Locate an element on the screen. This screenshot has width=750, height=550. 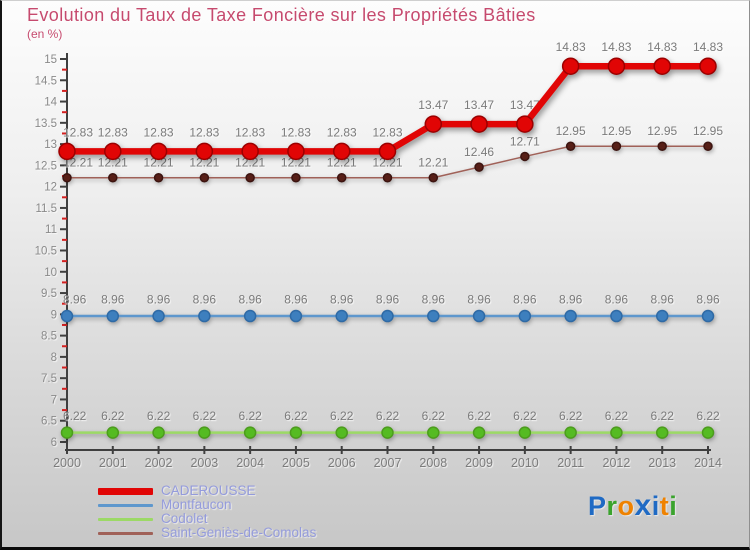
logo-letter: x is located at coordinates (643, 505).